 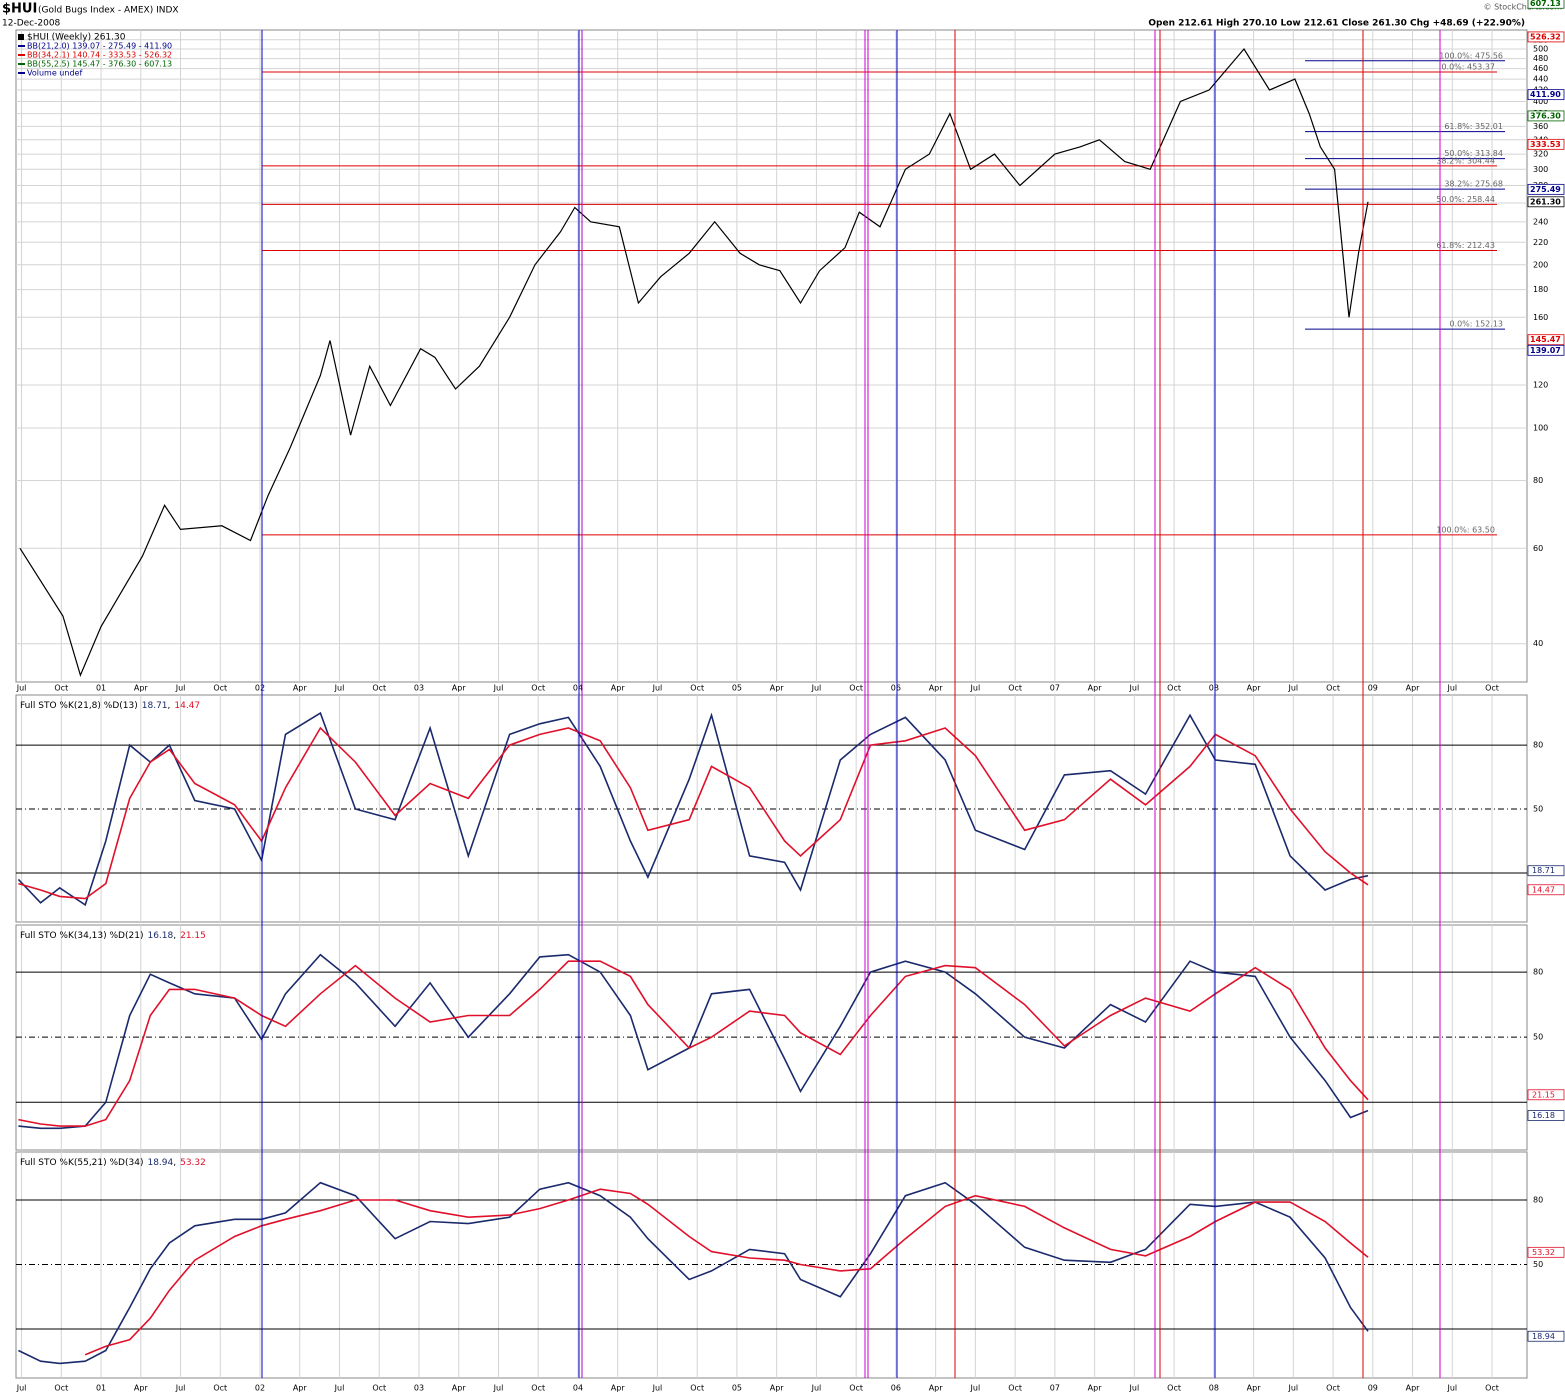 I want to click on value-box-label: 14.47, so click(x=1543, y=889).